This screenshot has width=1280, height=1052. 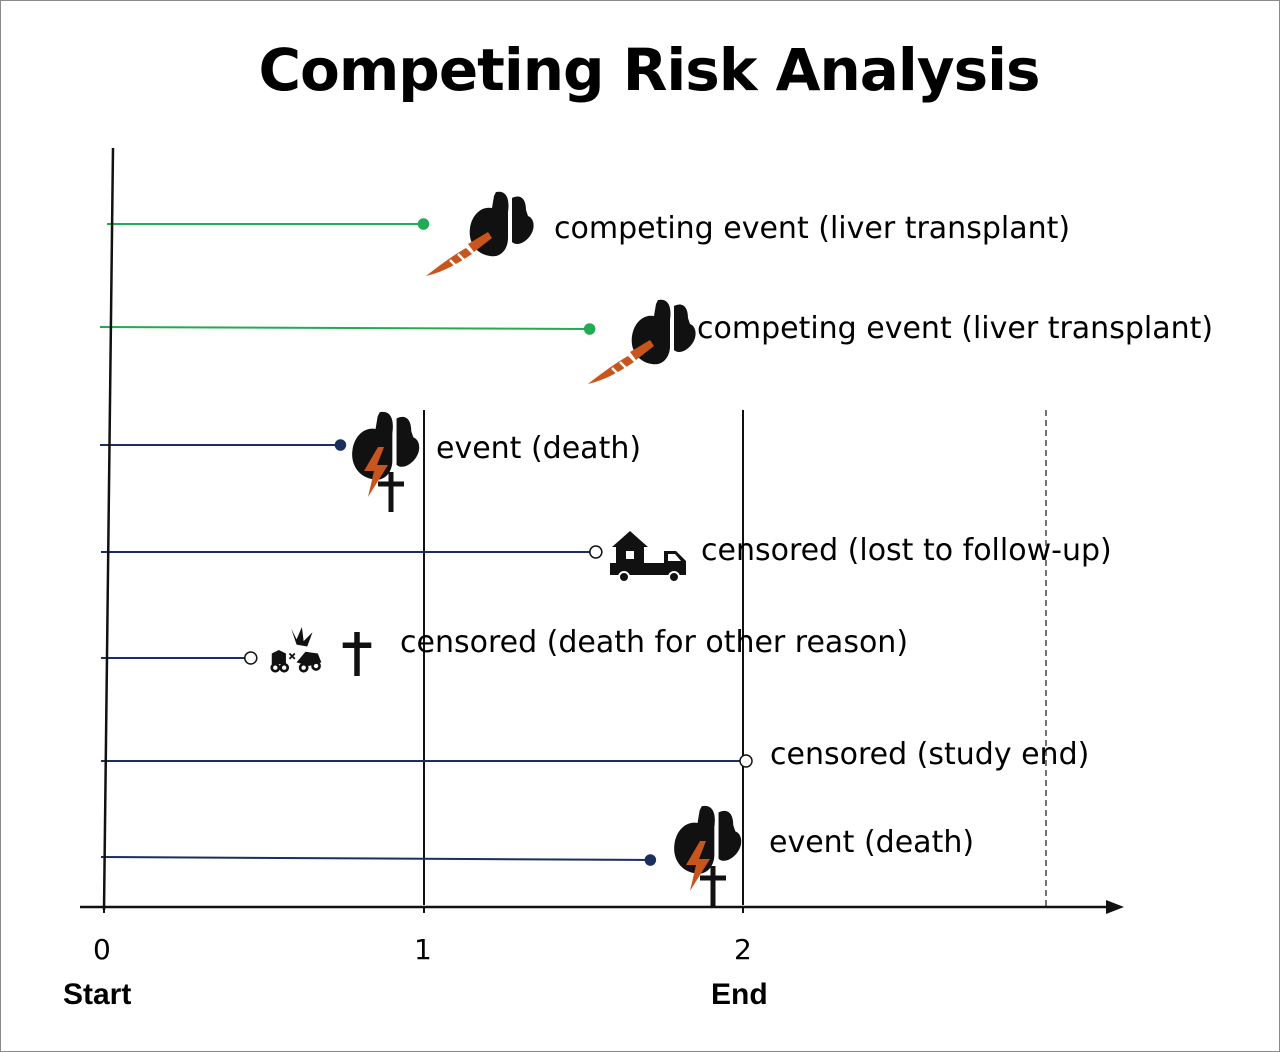 I want to click on car-crash-icon, so click(x=296, y=649).